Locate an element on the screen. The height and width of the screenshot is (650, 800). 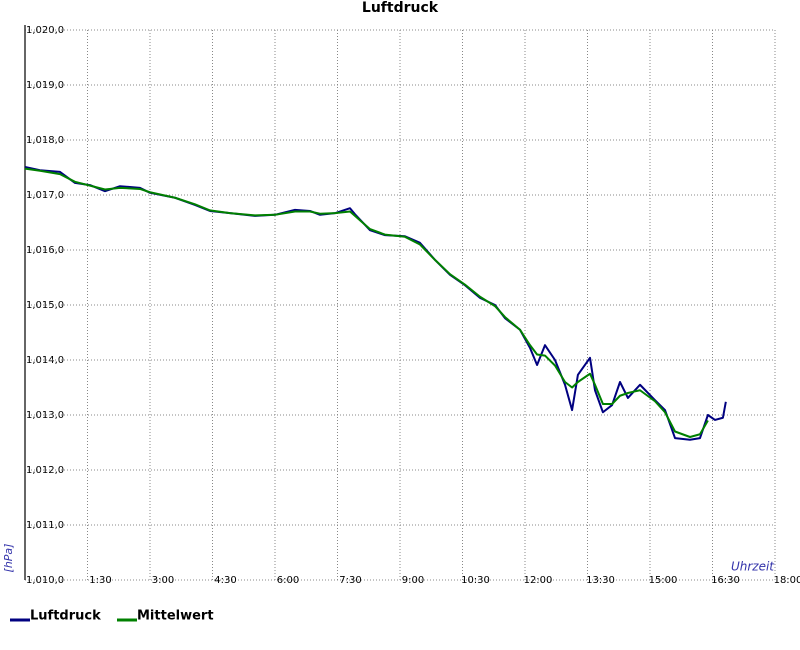
chart-title: Luftdruck is located at coordinates (400, 8).